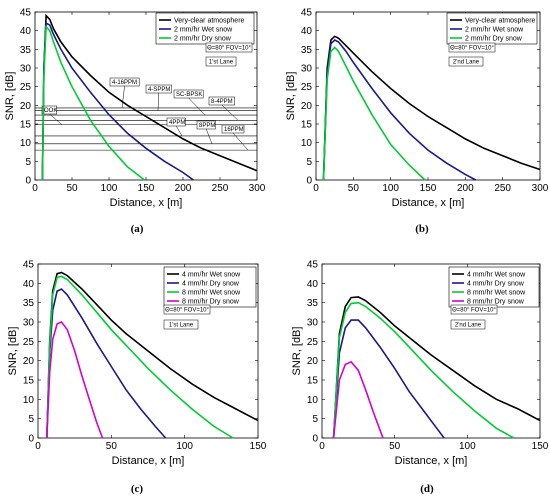 The height and width of the screenshot is (498, 550). What do you see at coordinates (211, 293) in the screenshot?
I see `legend-entry: 8 mm/hr Wet snow` at bounding box center [211, 293].